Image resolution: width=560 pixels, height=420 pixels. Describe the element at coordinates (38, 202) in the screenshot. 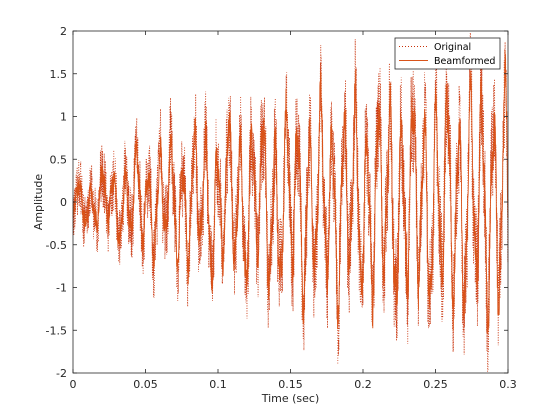

I see `y-axis-label: Amplitude` at that location.